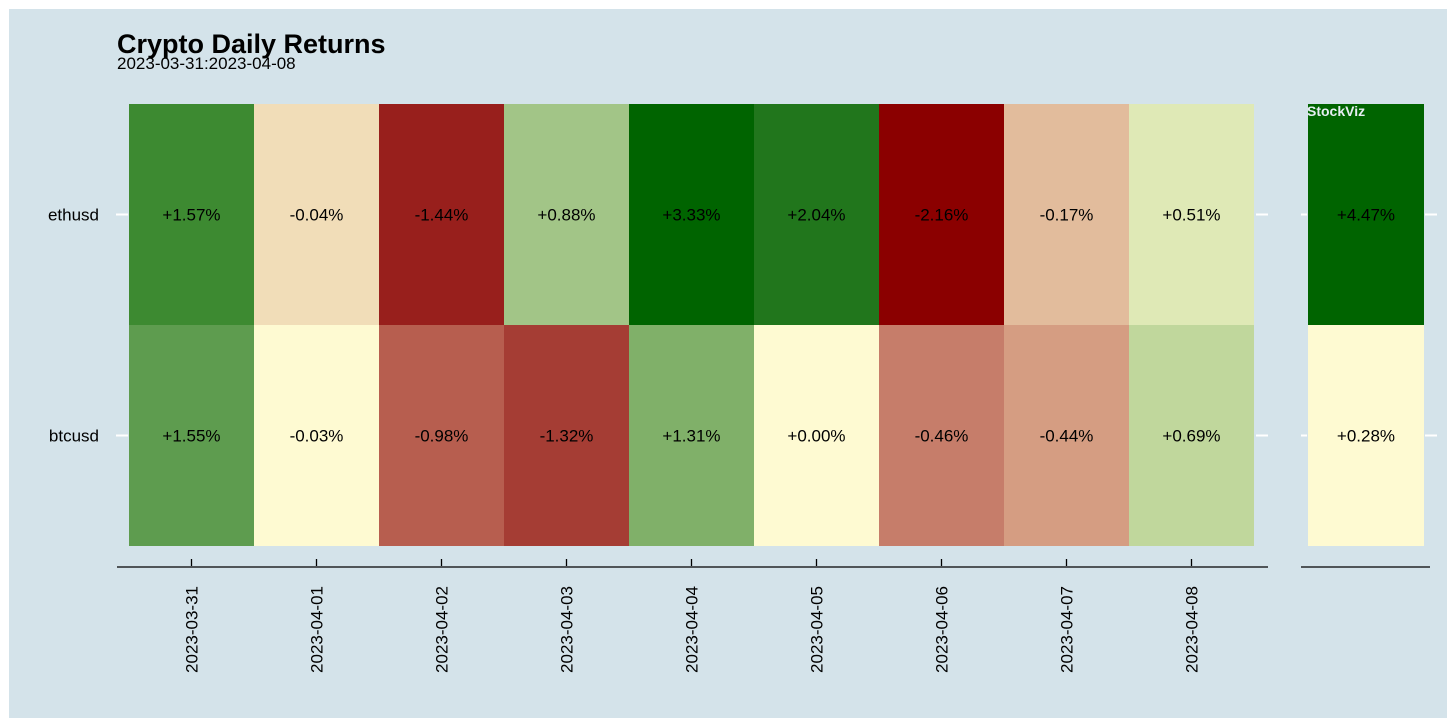 This screenshot has height=728, width=1456. Describe the element at coordinates (1336, 111) in the screenshot. I see `watermark: StockViz` at that location.